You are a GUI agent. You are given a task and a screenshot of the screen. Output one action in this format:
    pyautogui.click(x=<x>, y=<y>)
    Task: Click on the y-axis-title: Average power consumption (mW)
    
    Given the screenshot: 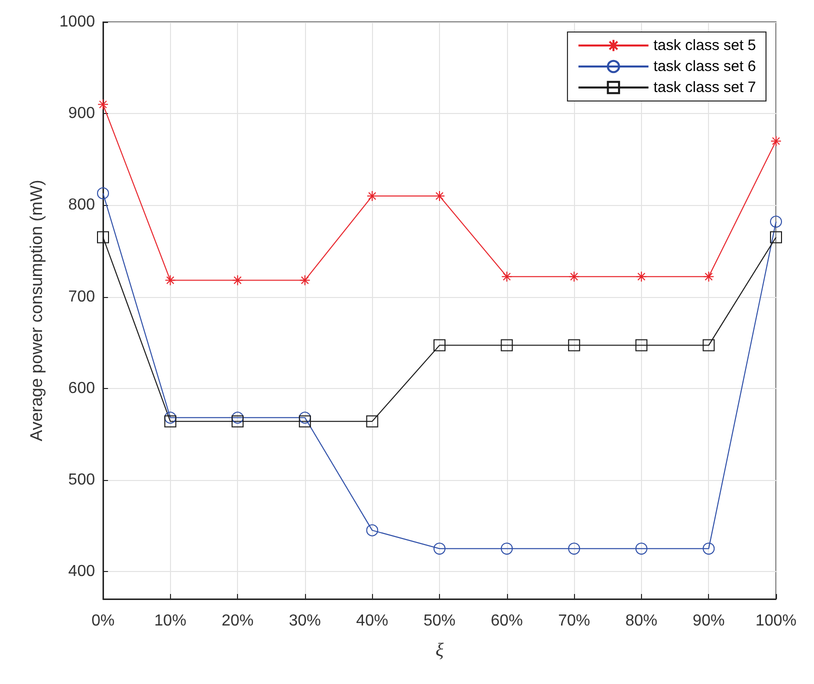 What is the action you would take?
    pyautogui.click(x=36, y=311)
    